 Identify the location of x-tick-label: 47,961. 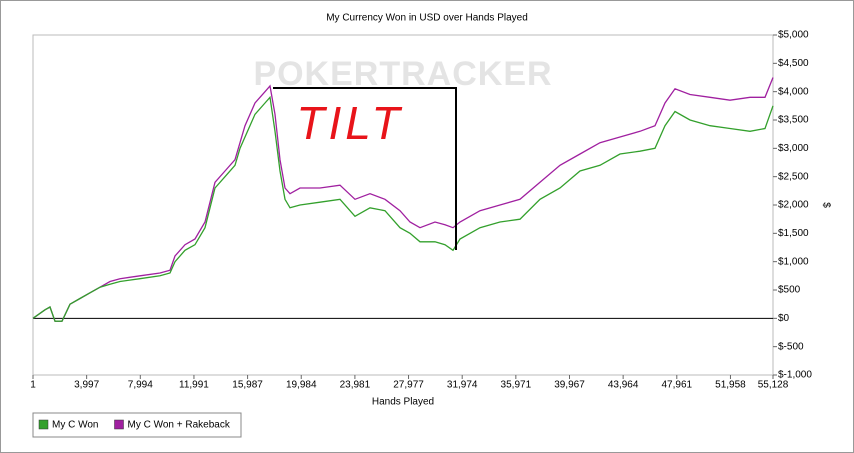
(676, 385).